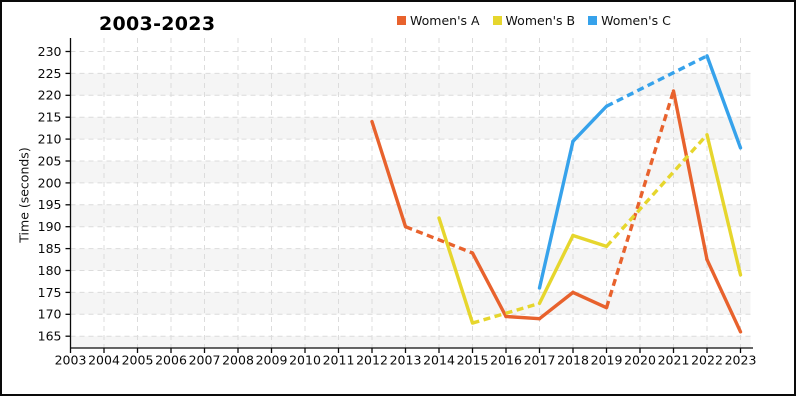 The image size is (800, 400). What do you see at coordinates (50, 226) in the screenshot?
I see `y-tick-label: 190` at bounding box center [50, 226].